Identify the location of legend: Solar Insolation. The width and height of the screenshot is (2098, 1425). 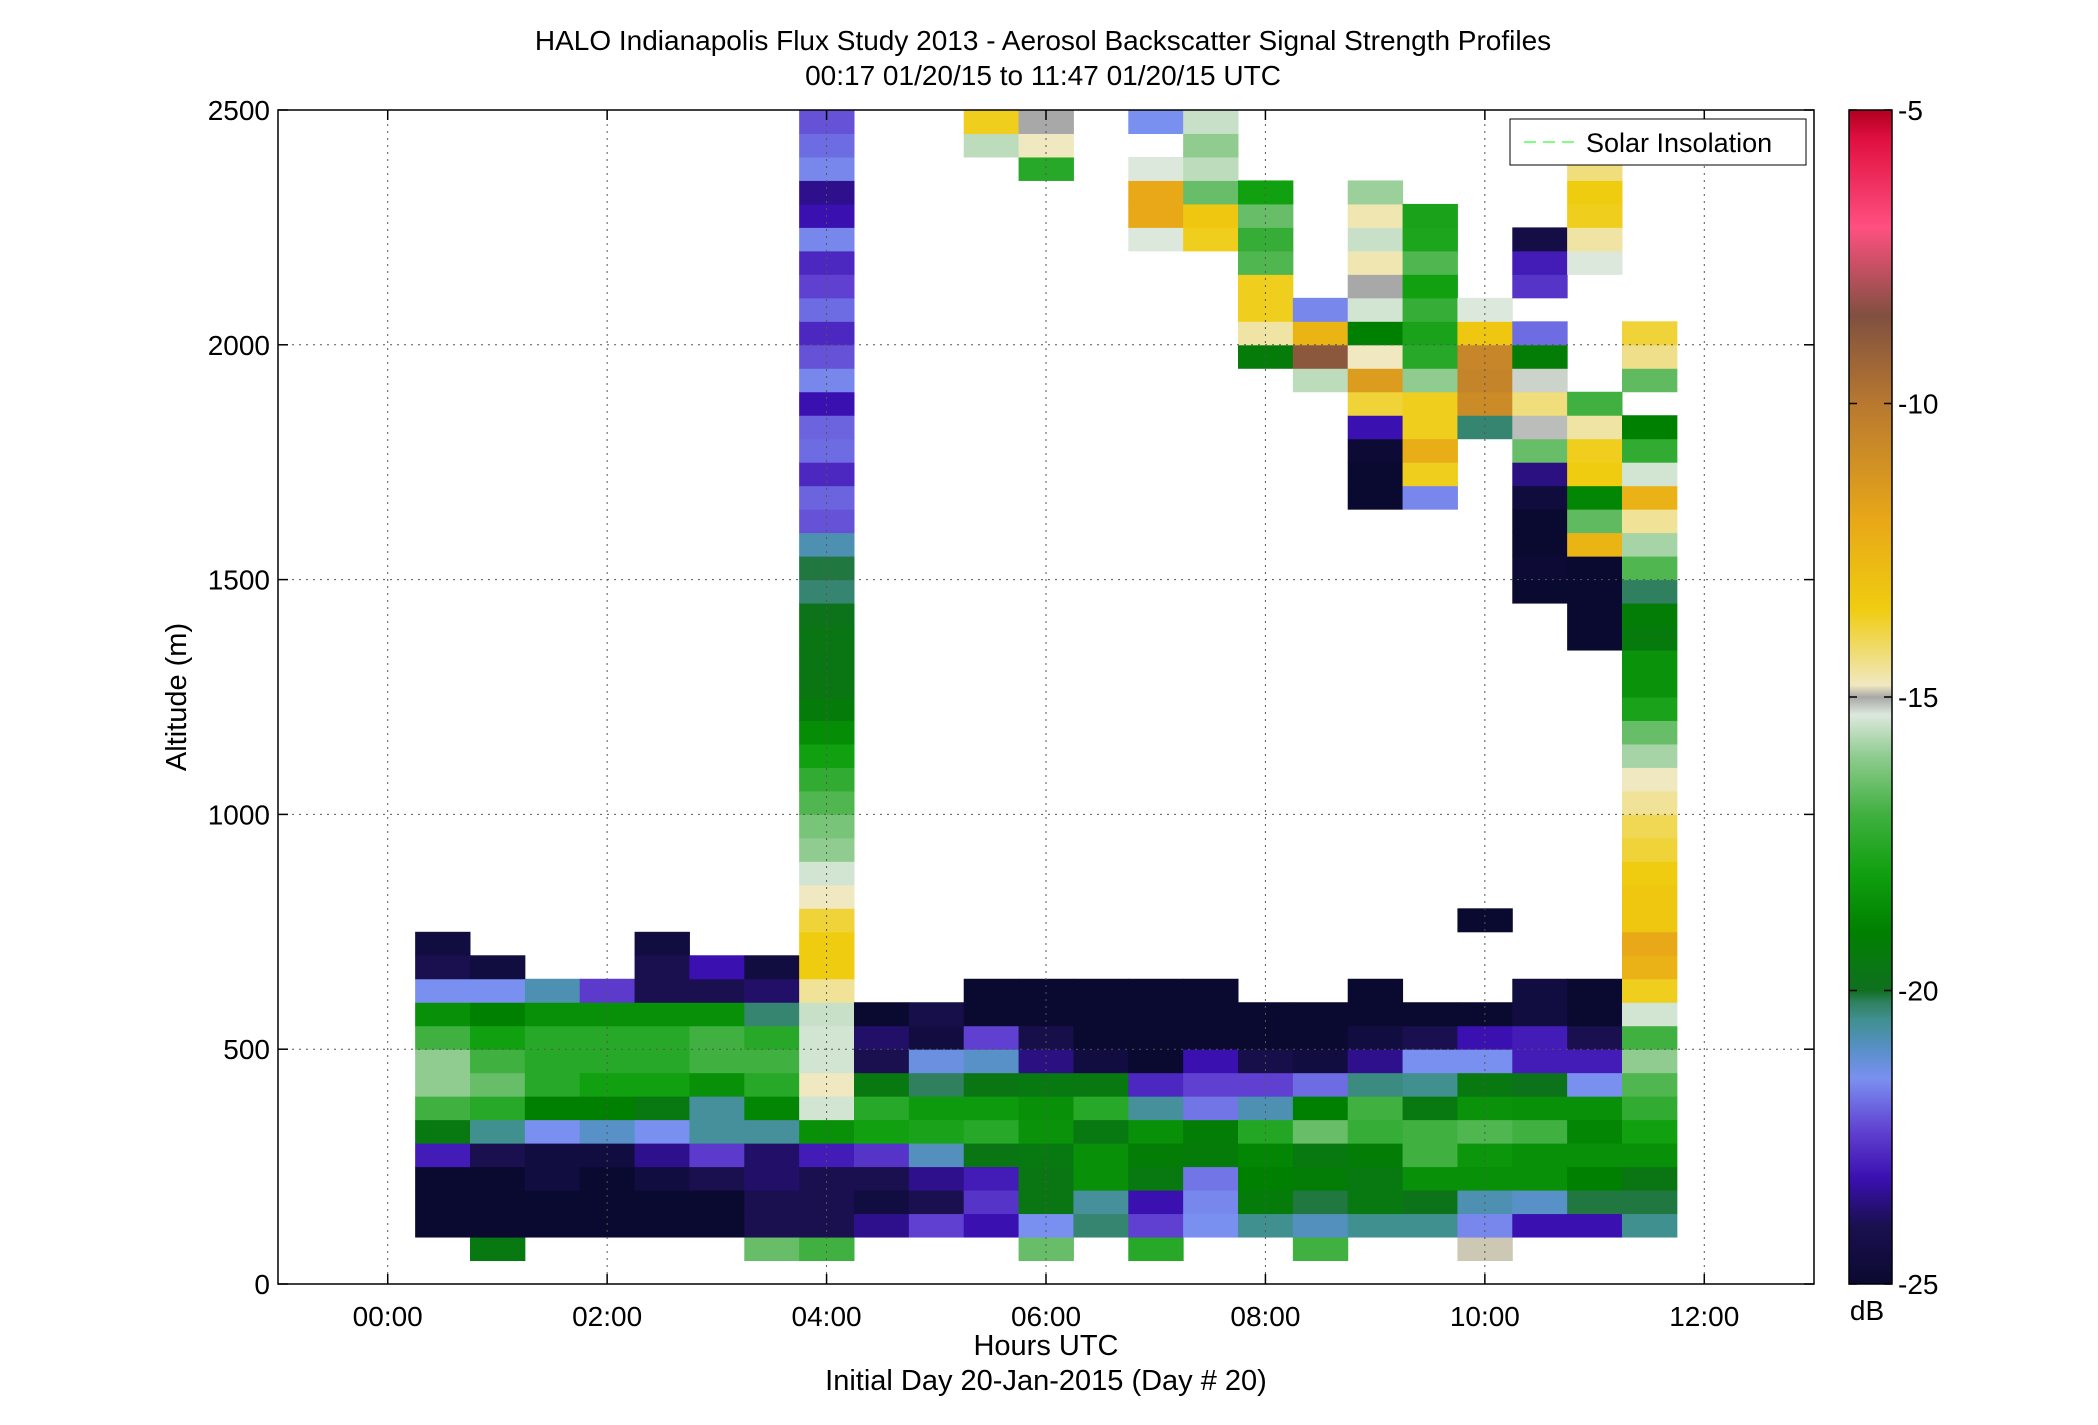
(1658, 142).